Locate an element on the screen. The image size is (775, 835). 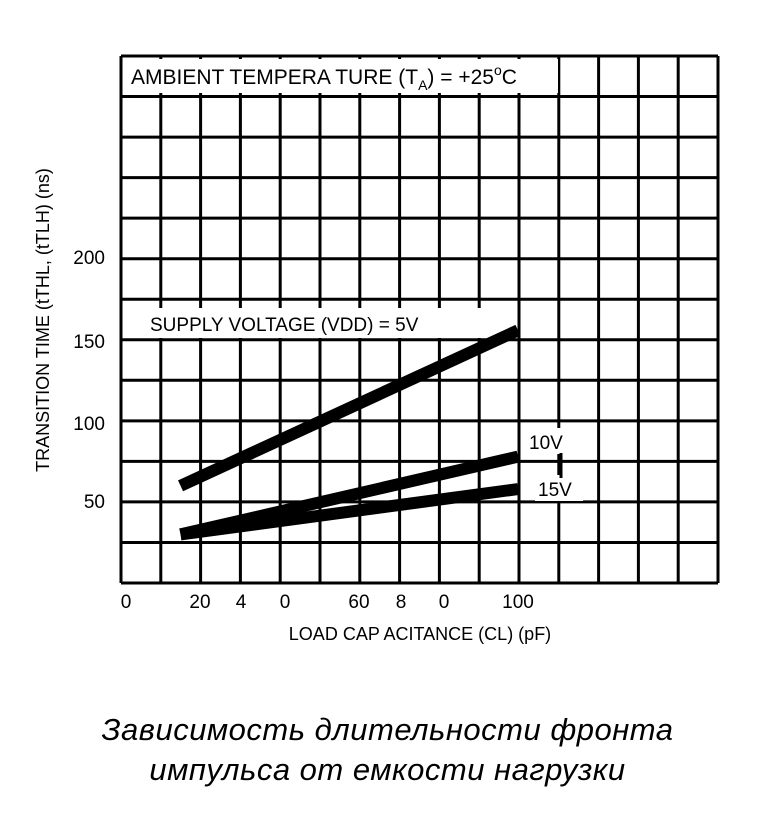
annotation-box is located at coordinates (342, 76).